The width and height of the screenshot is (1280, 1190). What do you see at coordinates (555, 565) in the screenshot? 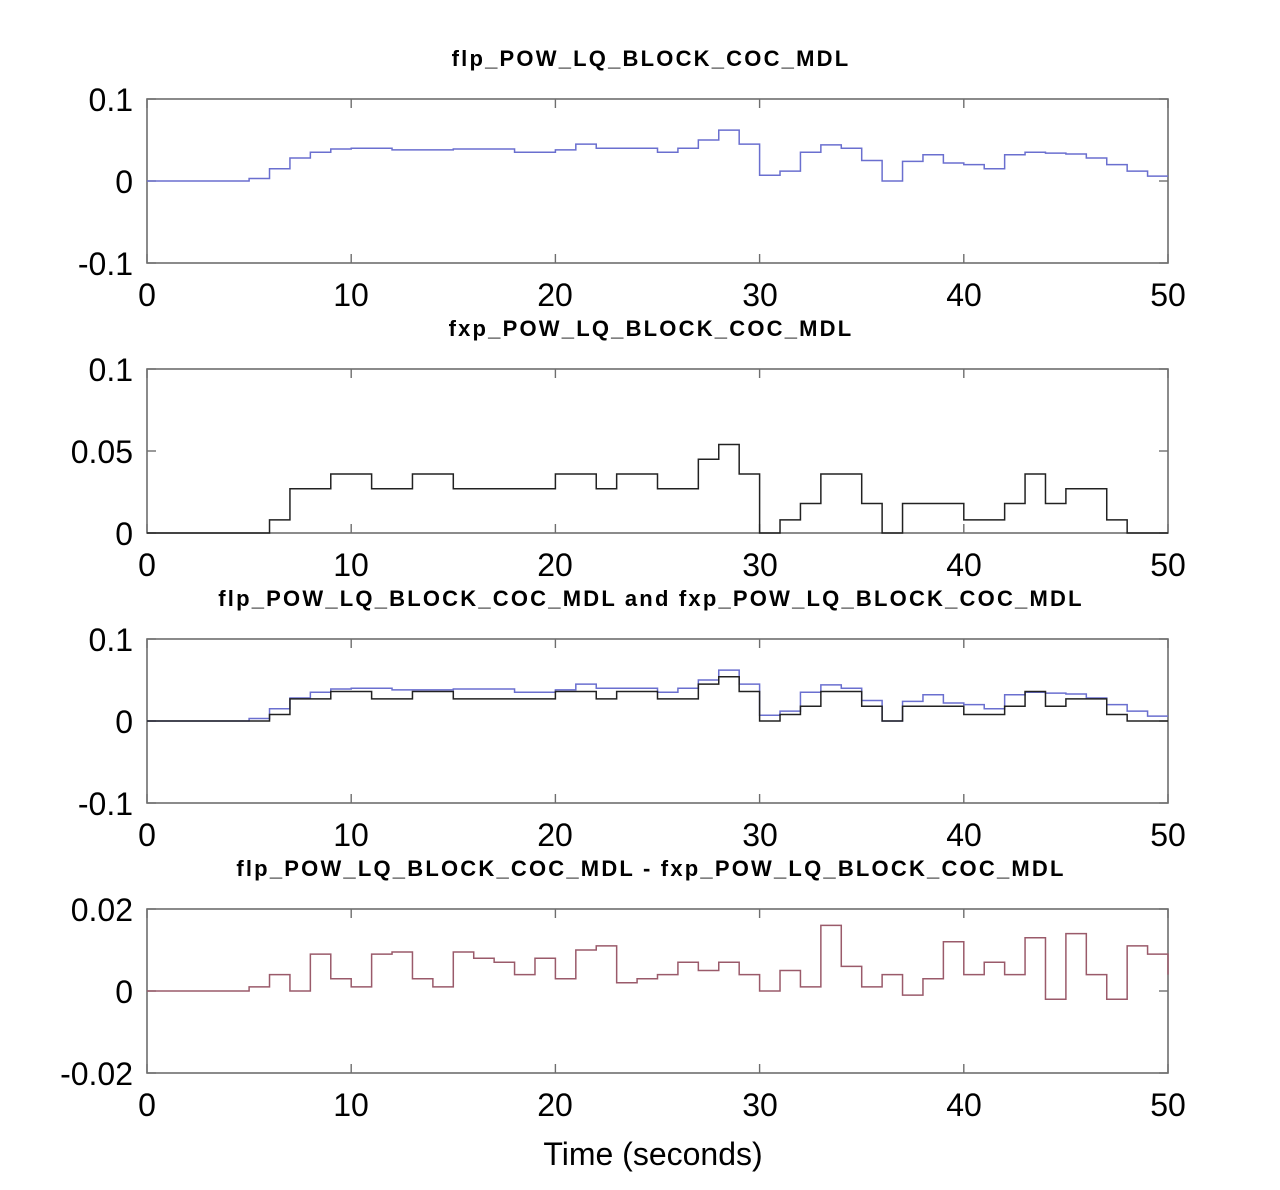
I see `subplot-2-xtick-label: 20` at bounding box center [555, 565].